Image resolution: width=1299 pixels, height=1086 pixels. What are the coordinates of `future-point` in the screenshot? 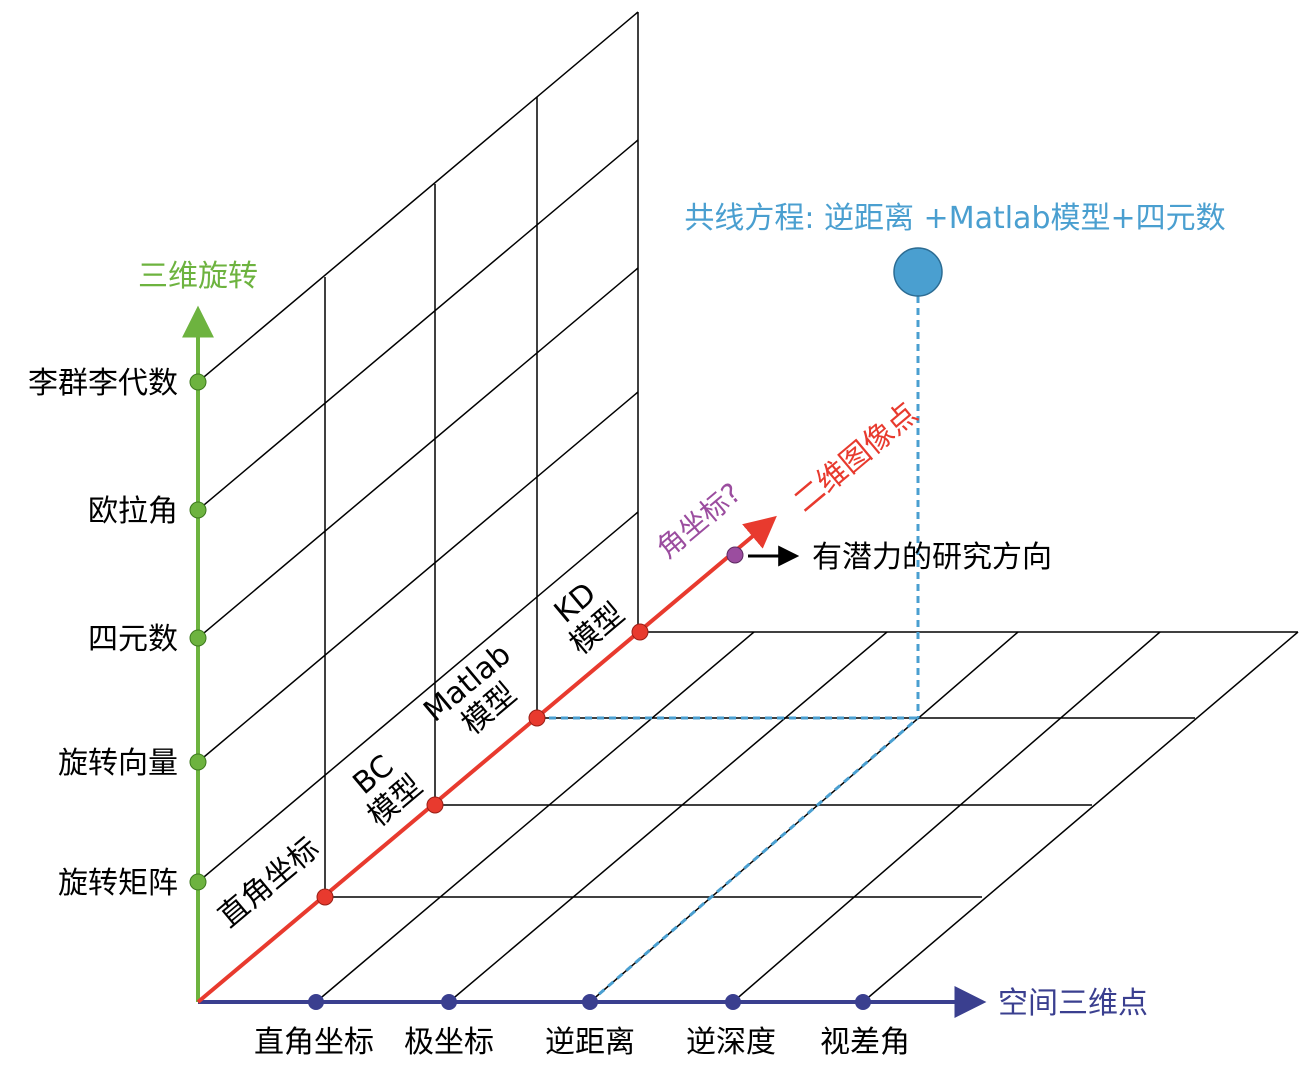 It's located at (735, 555).